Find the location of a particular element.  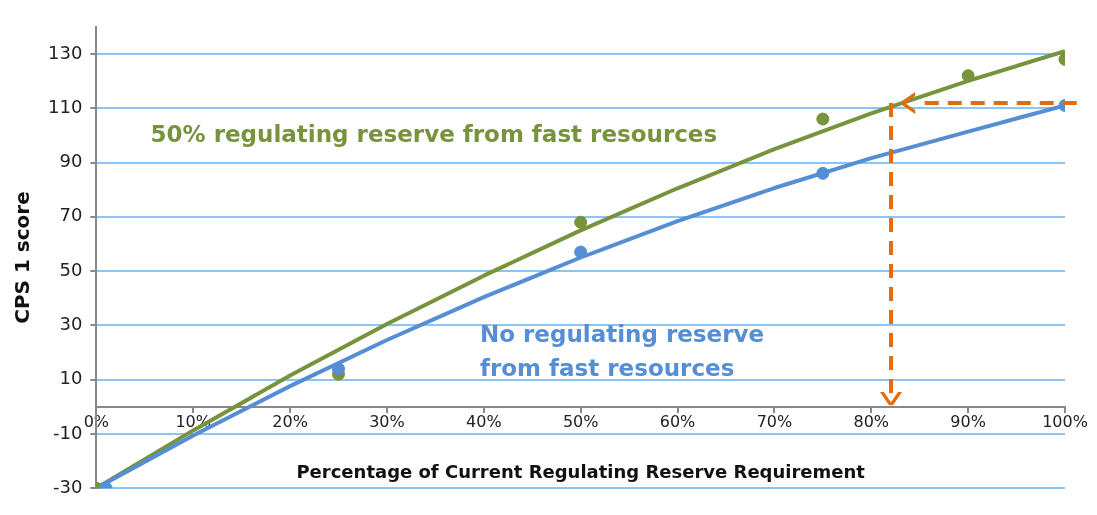

y-tick-label: 50 is located at coordinates (71, 269).